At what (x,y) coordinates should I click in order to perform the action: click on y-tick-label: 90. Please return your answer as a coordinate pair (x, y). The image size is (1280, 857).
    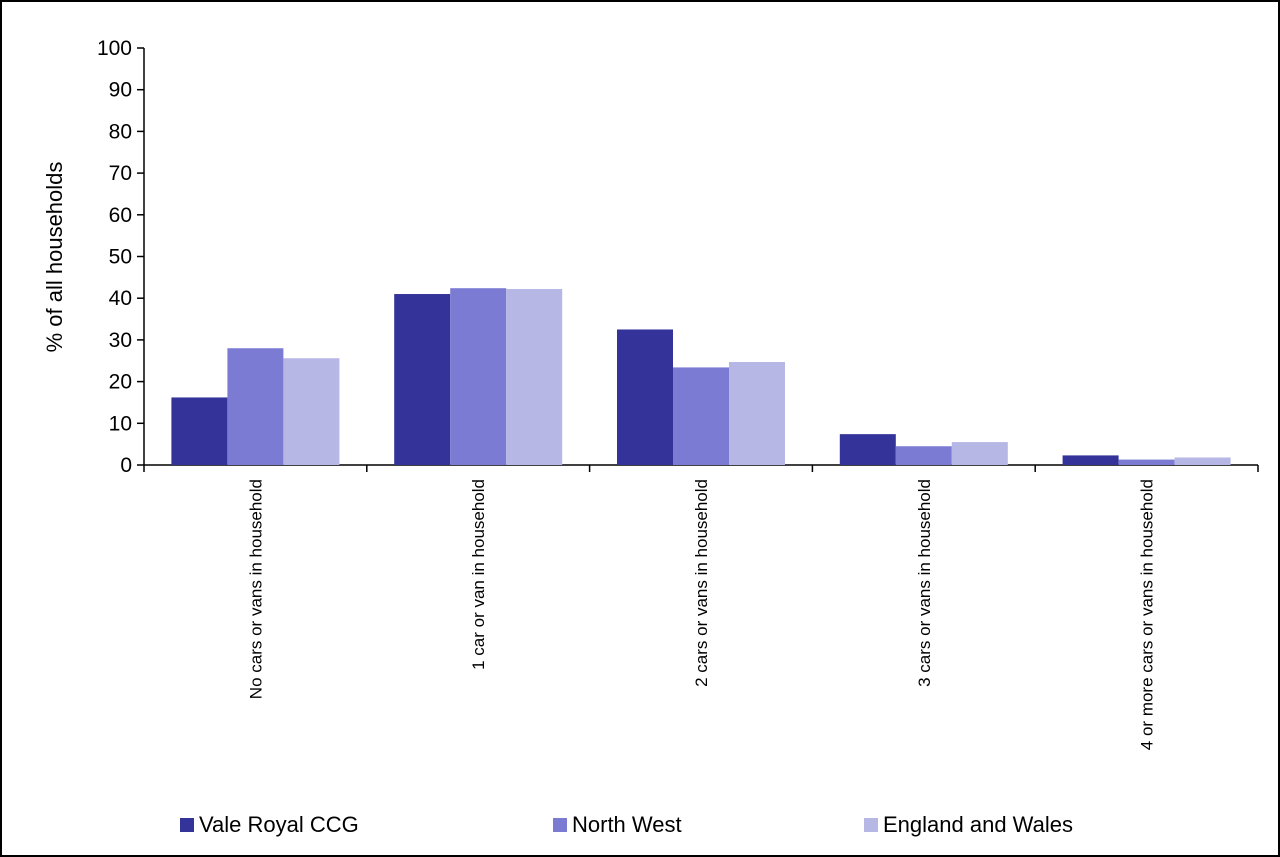
    Looking at the image, I should click on (120, 90).